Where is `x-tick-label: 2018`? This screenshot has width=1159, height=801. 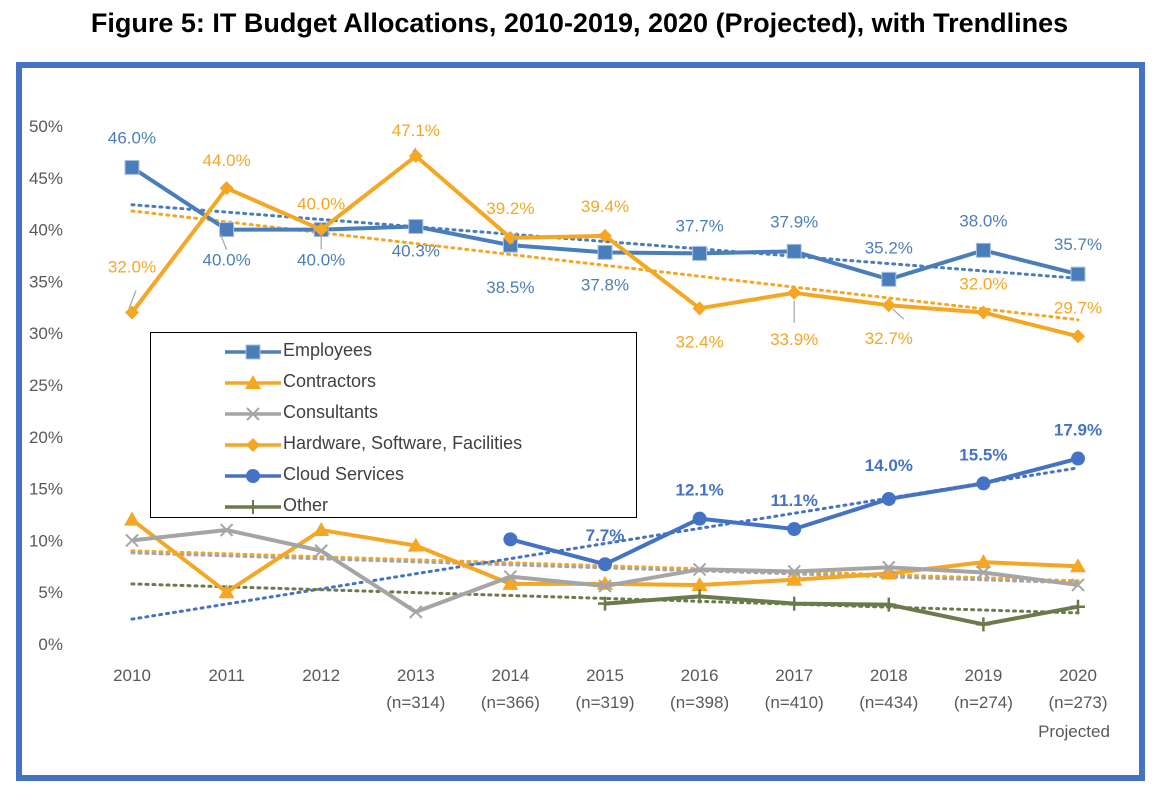
x-tick-label: 2018 is located at coordinates (889, 675).